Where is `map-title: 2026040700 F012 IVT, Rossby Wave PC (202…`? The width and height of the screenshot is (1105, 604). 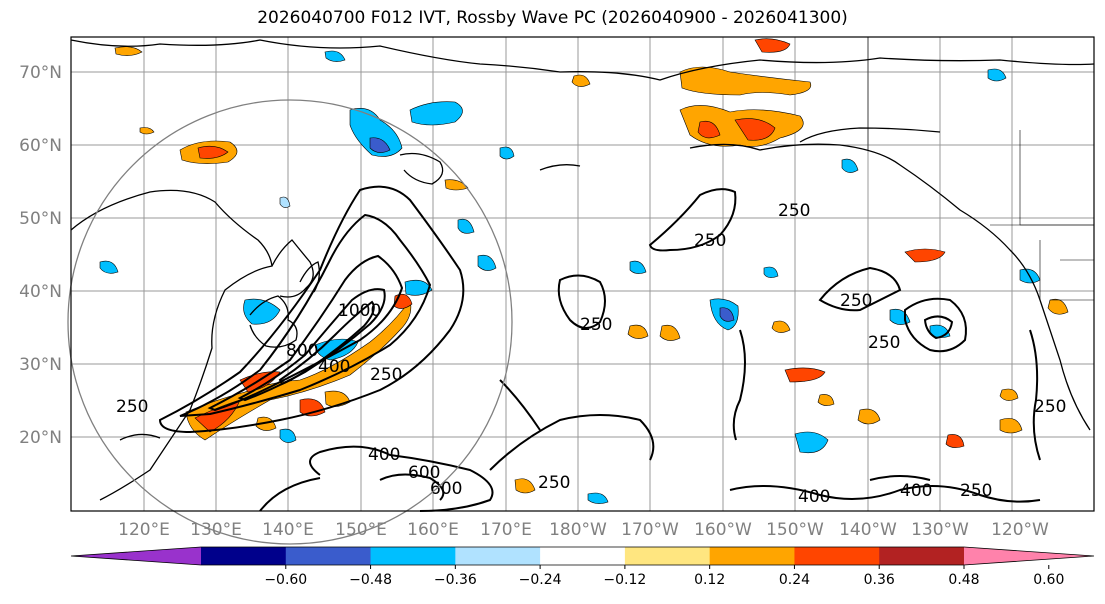
map-title: 2026040700 F012 IVT, Rossby Wave PC (202… is located at coordinates (552, 18).